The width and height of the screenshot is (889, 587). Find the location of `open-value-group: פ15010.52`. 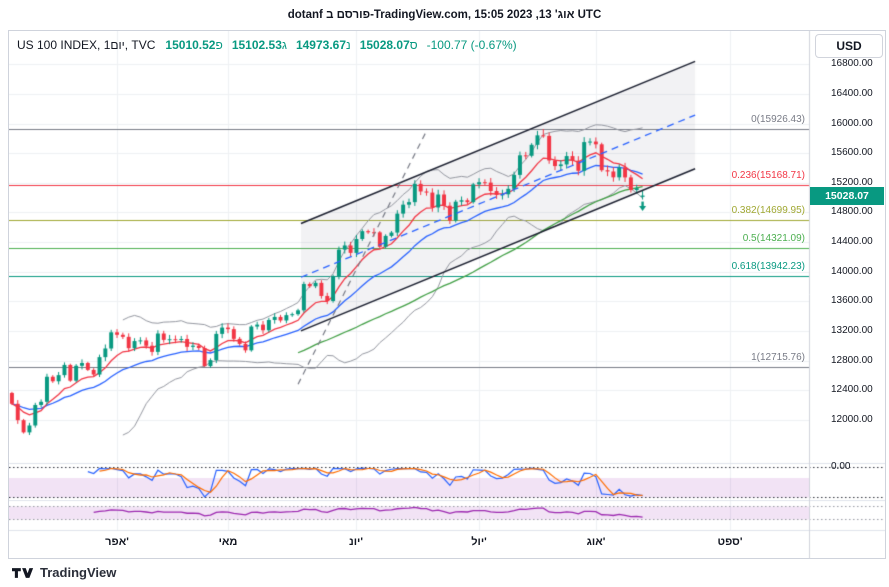

open-value-group: פ15010.52 is located at coordinates (194, 45).